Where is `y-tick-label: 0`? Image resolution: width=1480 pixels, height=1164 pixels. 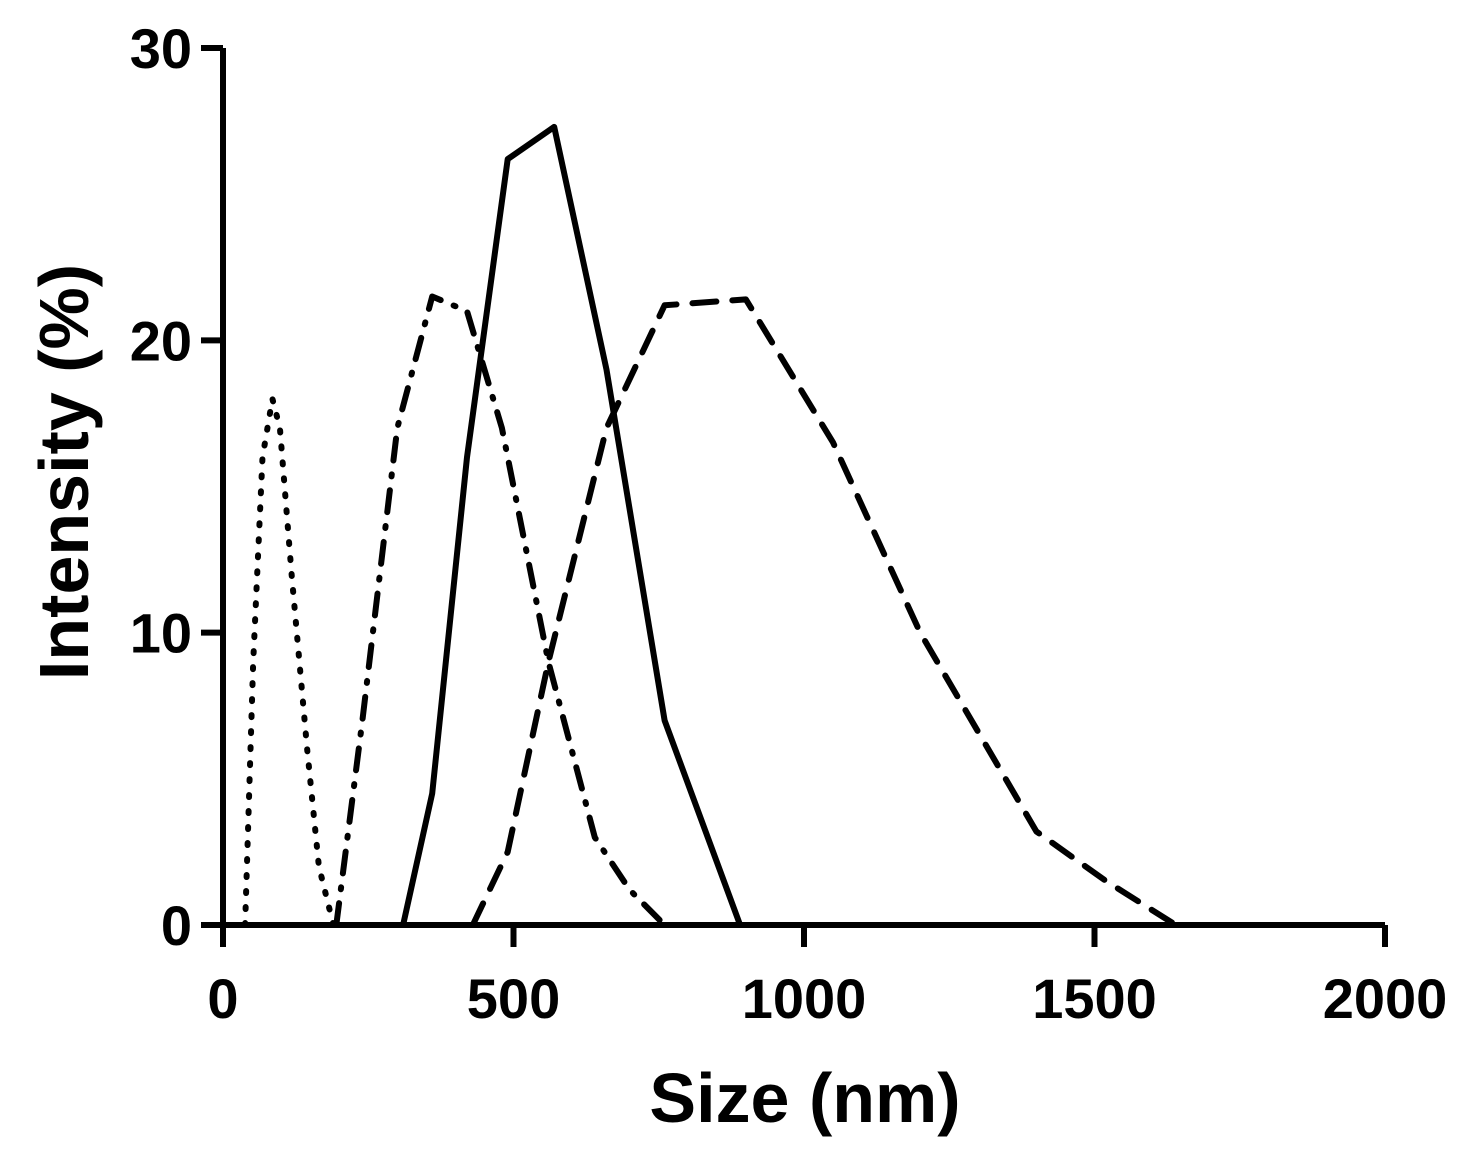
y-tick-label: 0 is located at coordinates (176, 925).